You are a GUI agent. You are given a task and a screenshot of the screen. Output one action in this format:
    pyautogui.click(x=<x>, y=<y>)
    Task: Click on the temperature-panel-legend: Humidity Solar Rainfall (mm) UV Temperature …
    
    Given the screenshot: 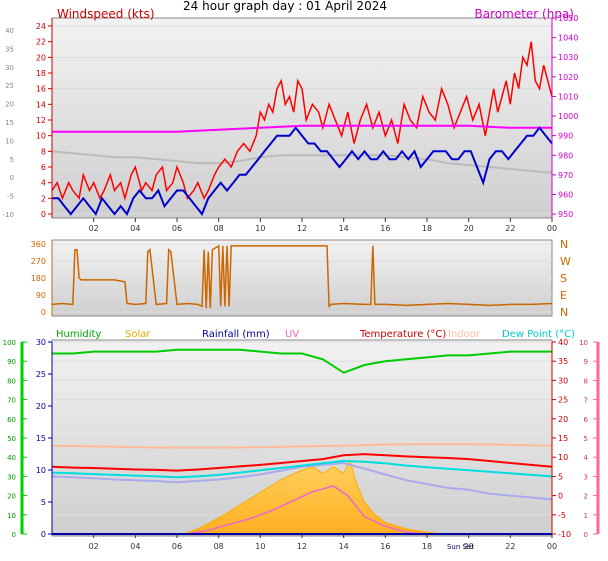 What is the action you would take?
    pyautogui.click(x=315, y=334)
    